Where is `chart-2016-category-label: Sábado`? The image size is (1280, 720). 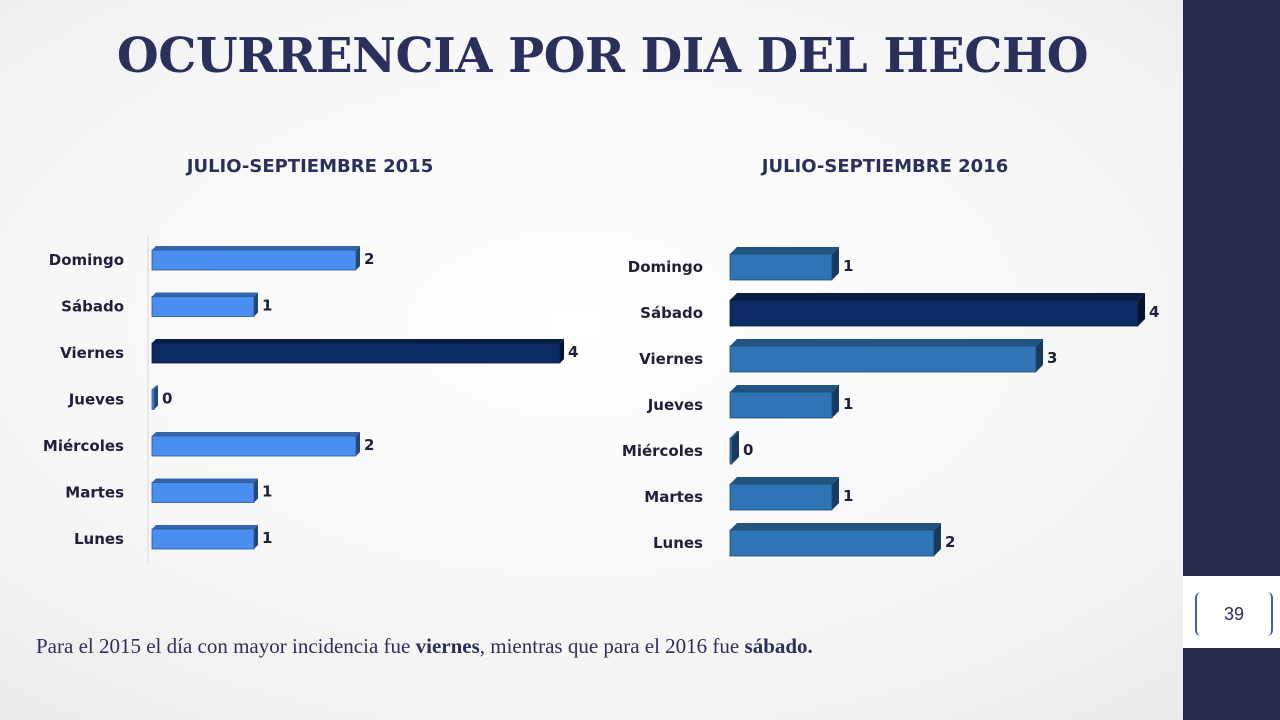 chart-2016-category-label: Sábado is located at coordinates (671, 313).